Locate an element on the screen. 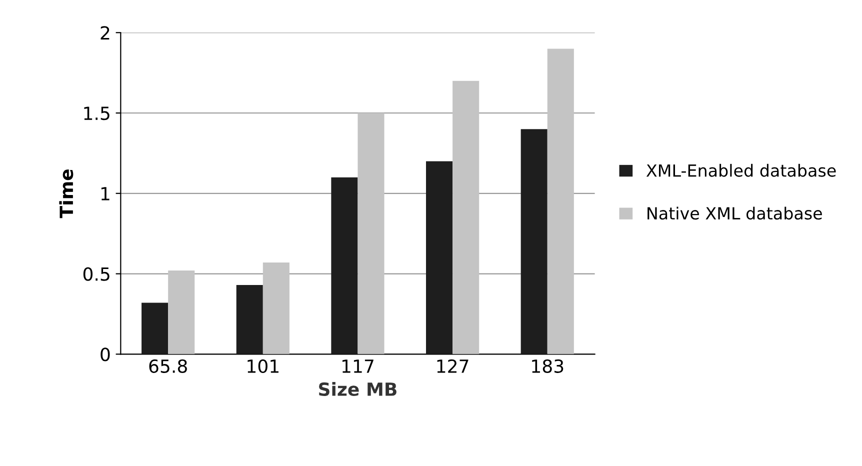 This screenshot has height=466, width=862. x-tick-label: 117 is located at coordinates (358, 366).